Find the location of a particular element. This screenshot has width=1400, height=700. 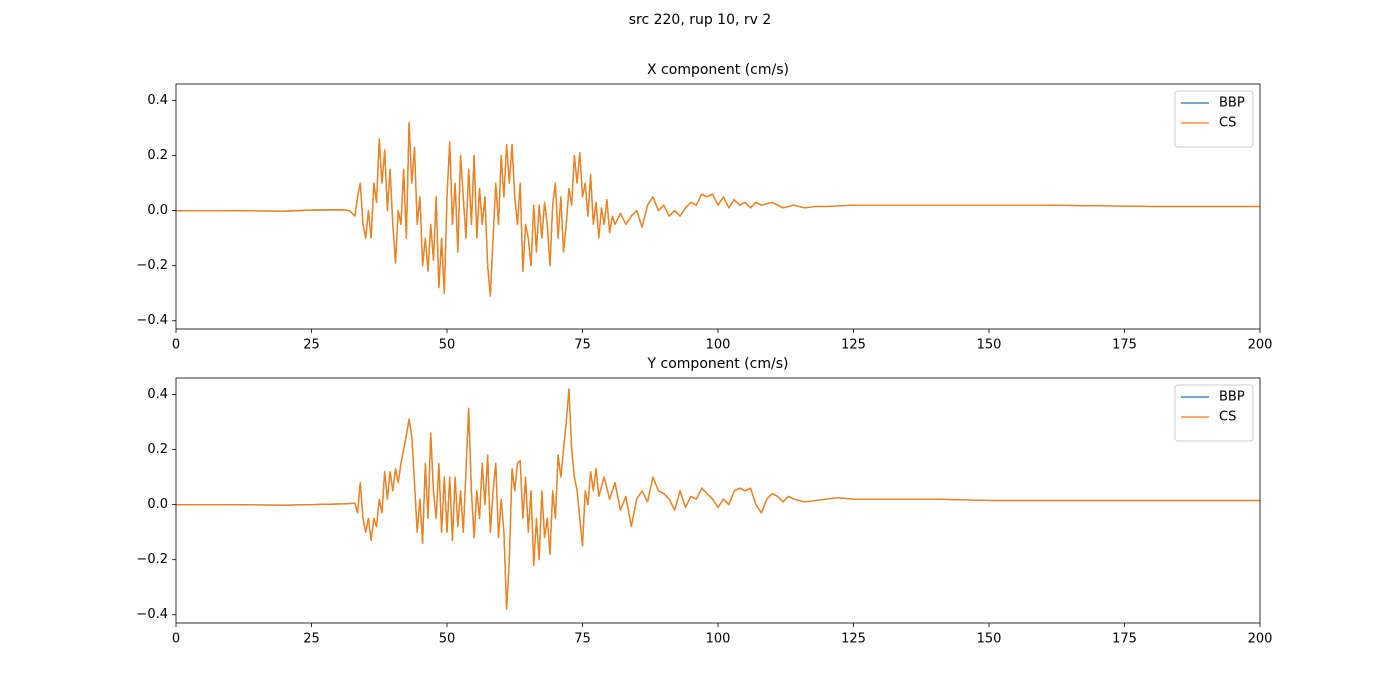

axes-title: X component (cm/s) is located at coordinates (718, 70).